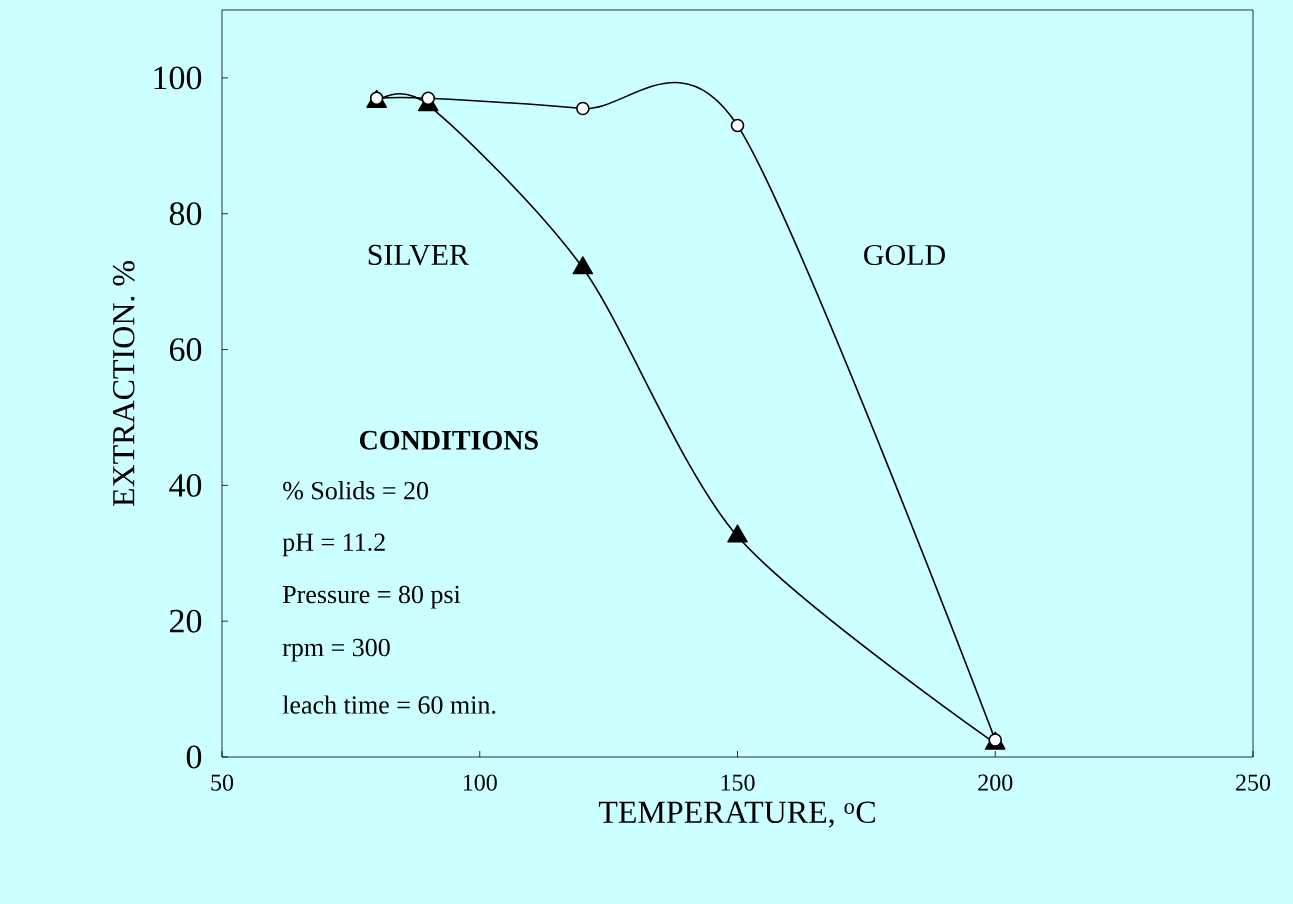  I want to click on y-tick-label: 100, so click(178, 78).